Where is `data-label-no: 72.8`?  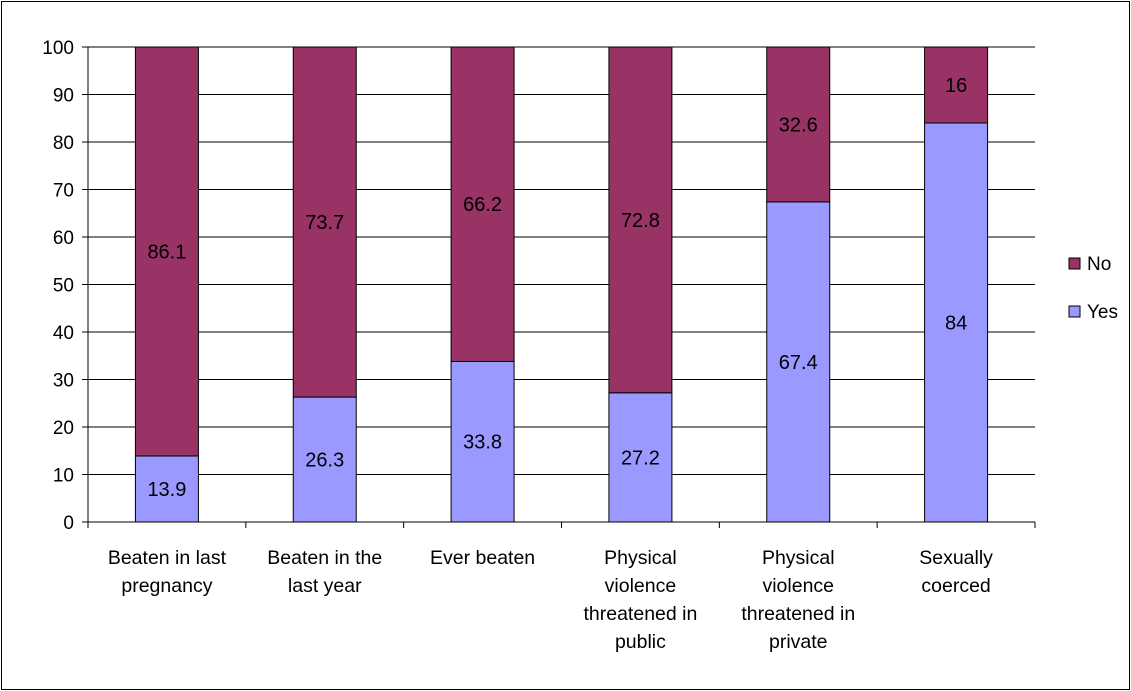
data-label-no: 72.8 is located at coordinates (640, 221).